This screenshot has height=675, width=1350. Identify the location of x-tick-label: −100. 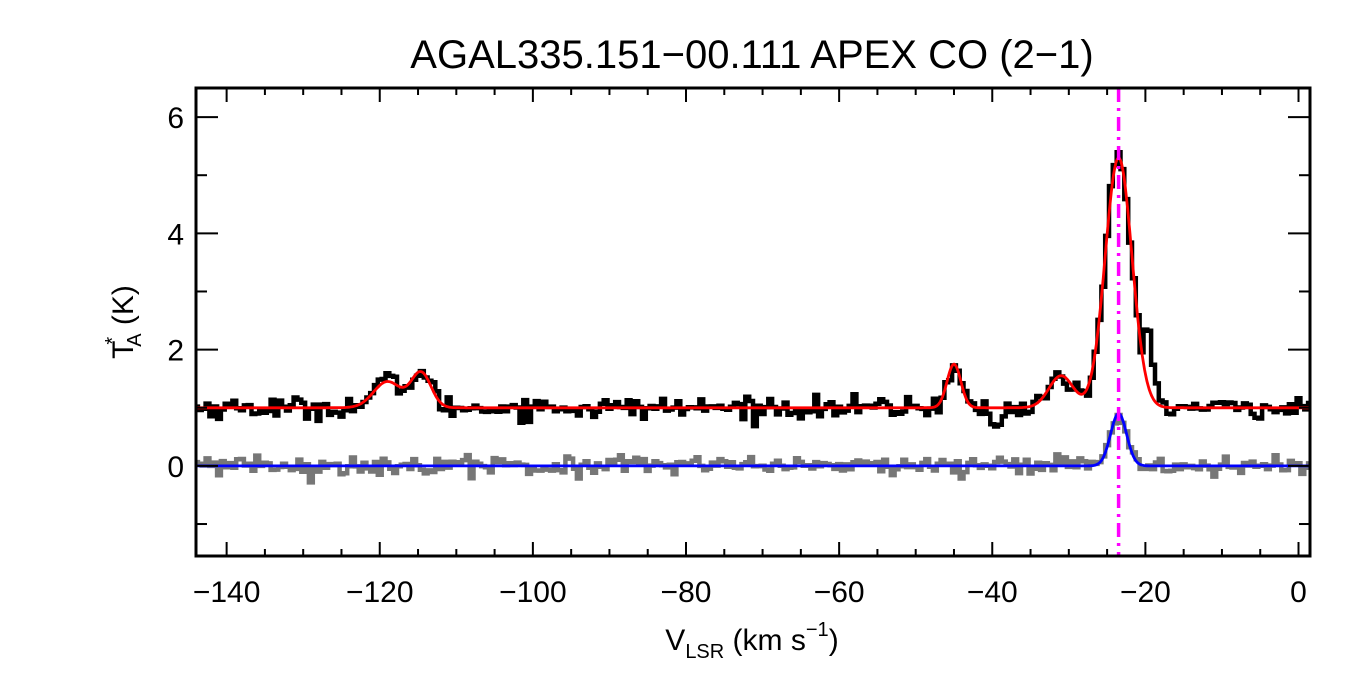
(533, 592).